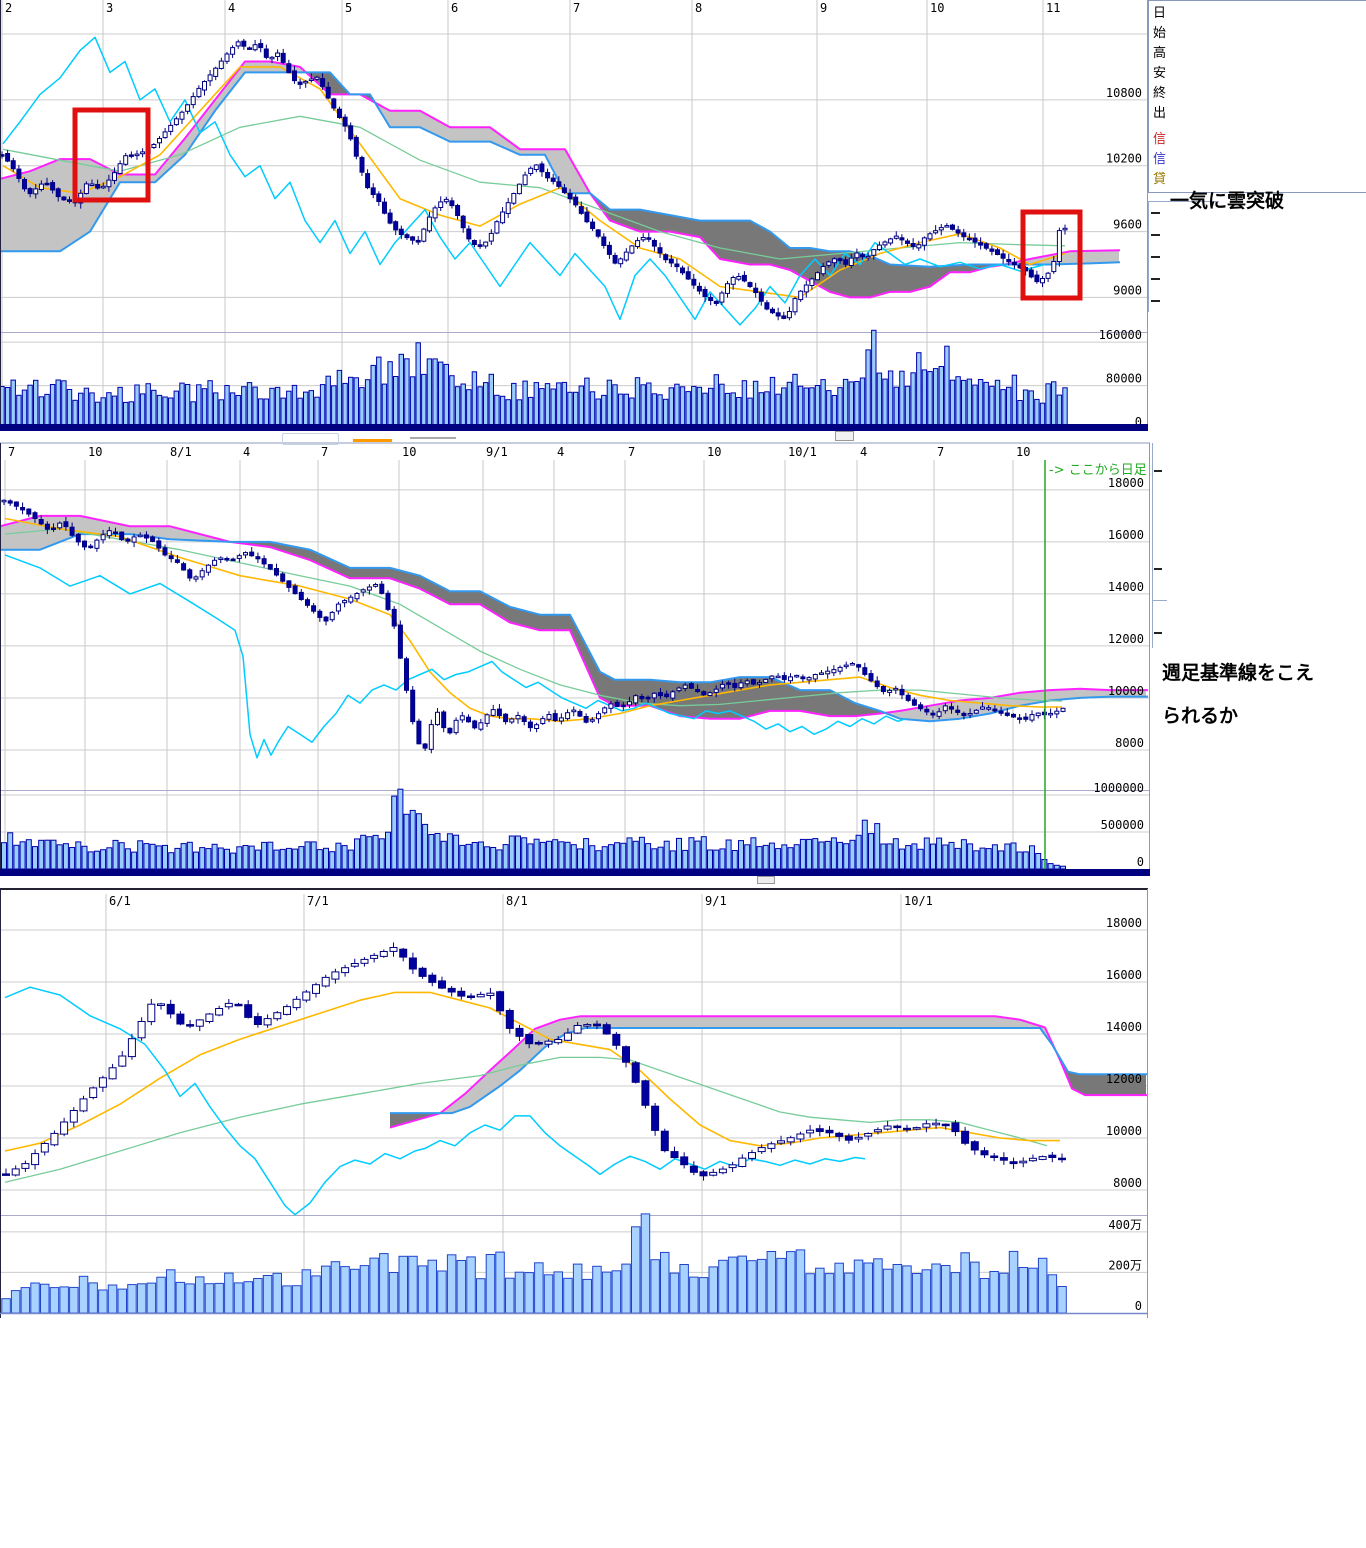 The width and height of the screenshot is (1366, 1548). Describe the element at coordinates (109, 8) in the screenshot. I see `svg-text: 3` at that location.